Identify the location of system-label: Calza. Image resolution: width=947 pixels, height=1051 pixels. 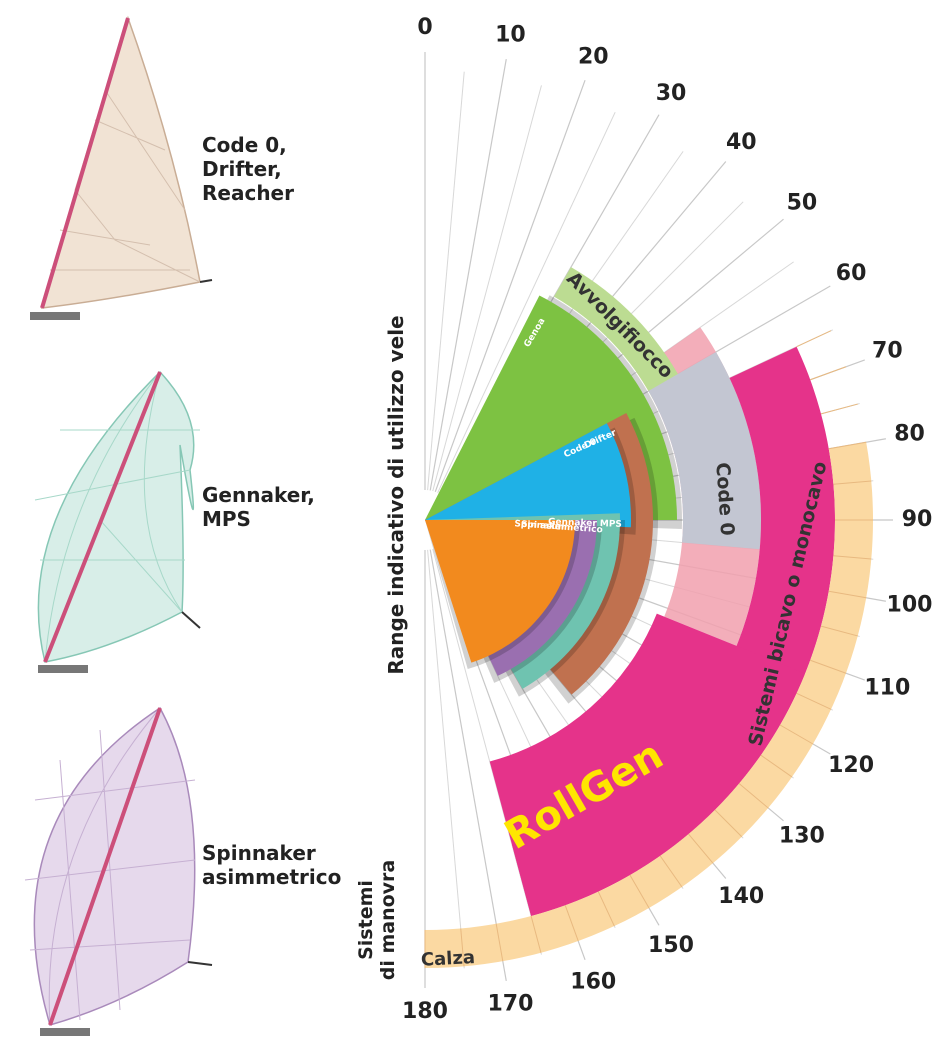
(447, 959).